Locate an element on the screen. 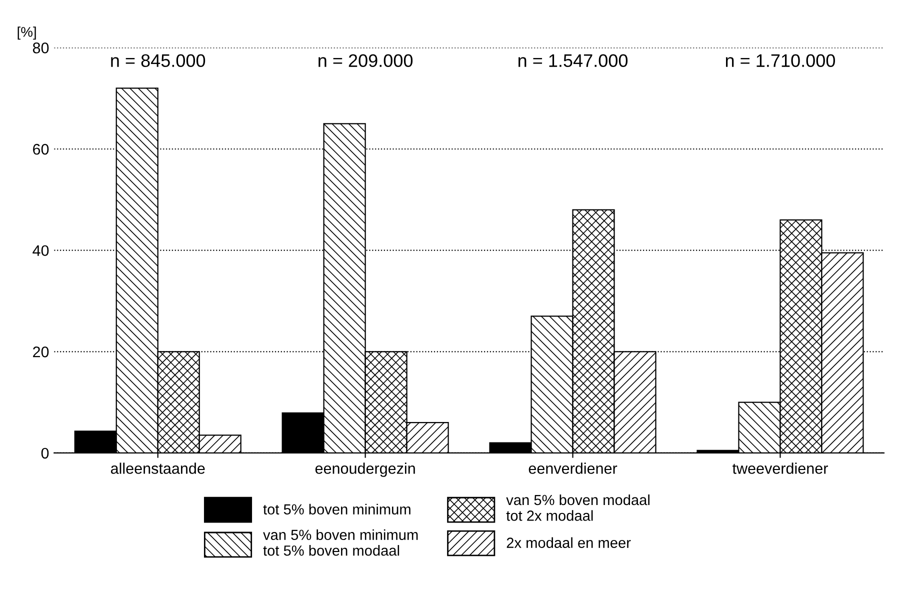 This screenshot has width=902, height=596. x-tick-label: alleenstaande is located at coordinates (157, 468).